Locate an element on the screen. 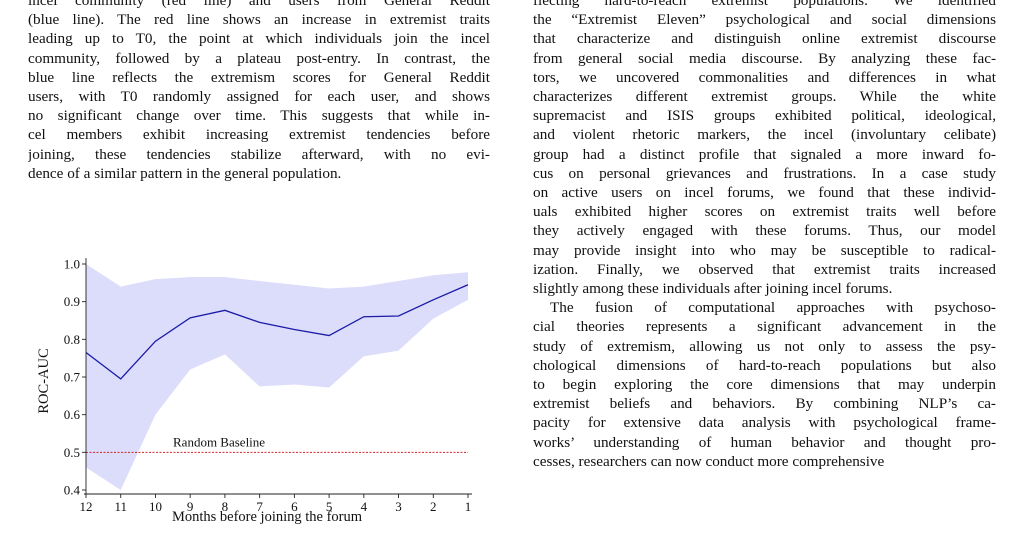  y-tick-label: 0.8 is located at coordinates (72, 339).